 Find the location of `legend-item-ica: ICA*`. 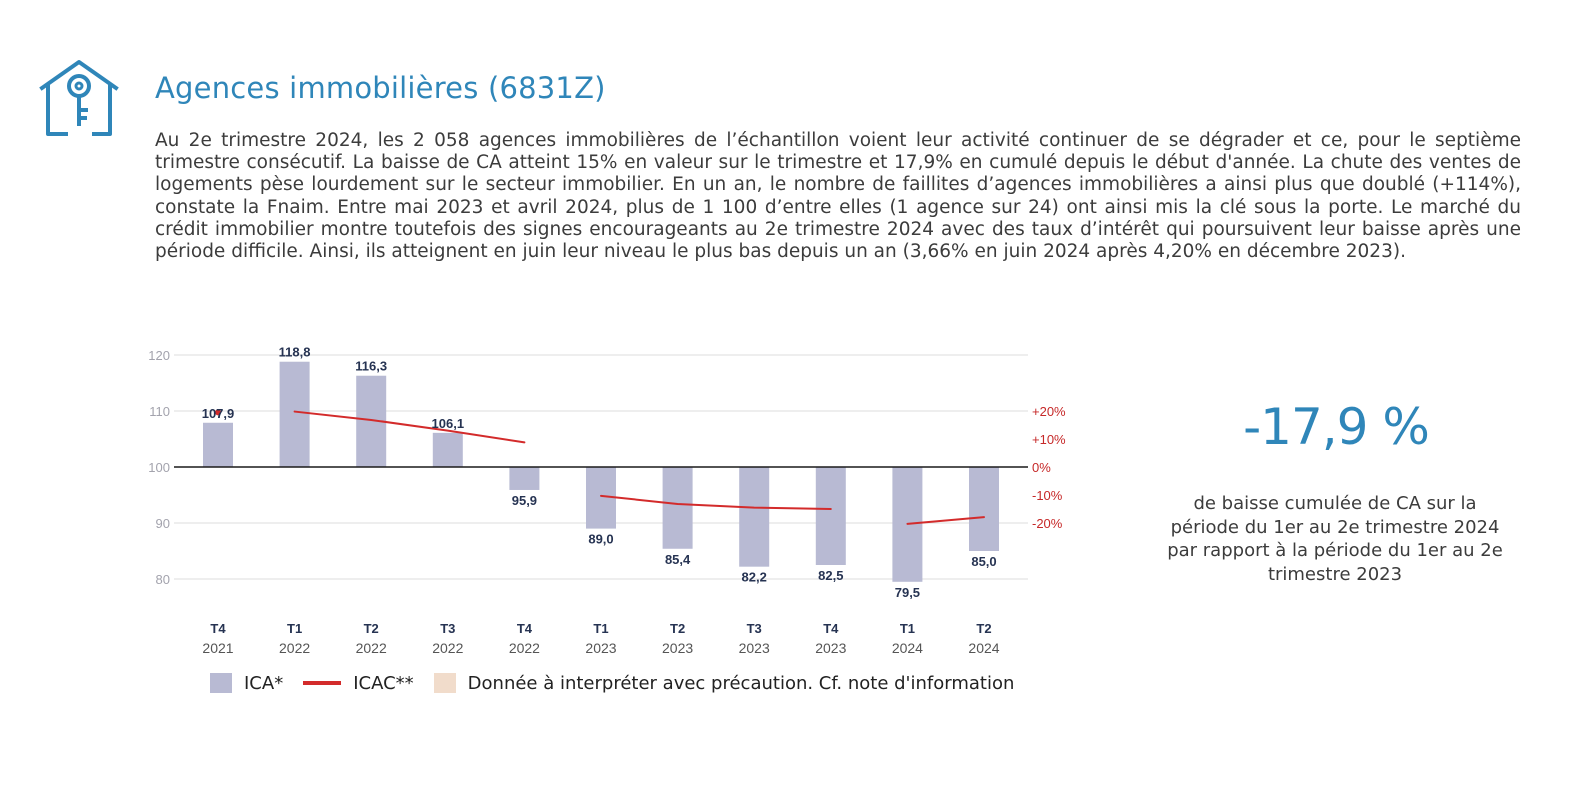

legend-item-ica: ICA* is located at coordinates (246, 683).